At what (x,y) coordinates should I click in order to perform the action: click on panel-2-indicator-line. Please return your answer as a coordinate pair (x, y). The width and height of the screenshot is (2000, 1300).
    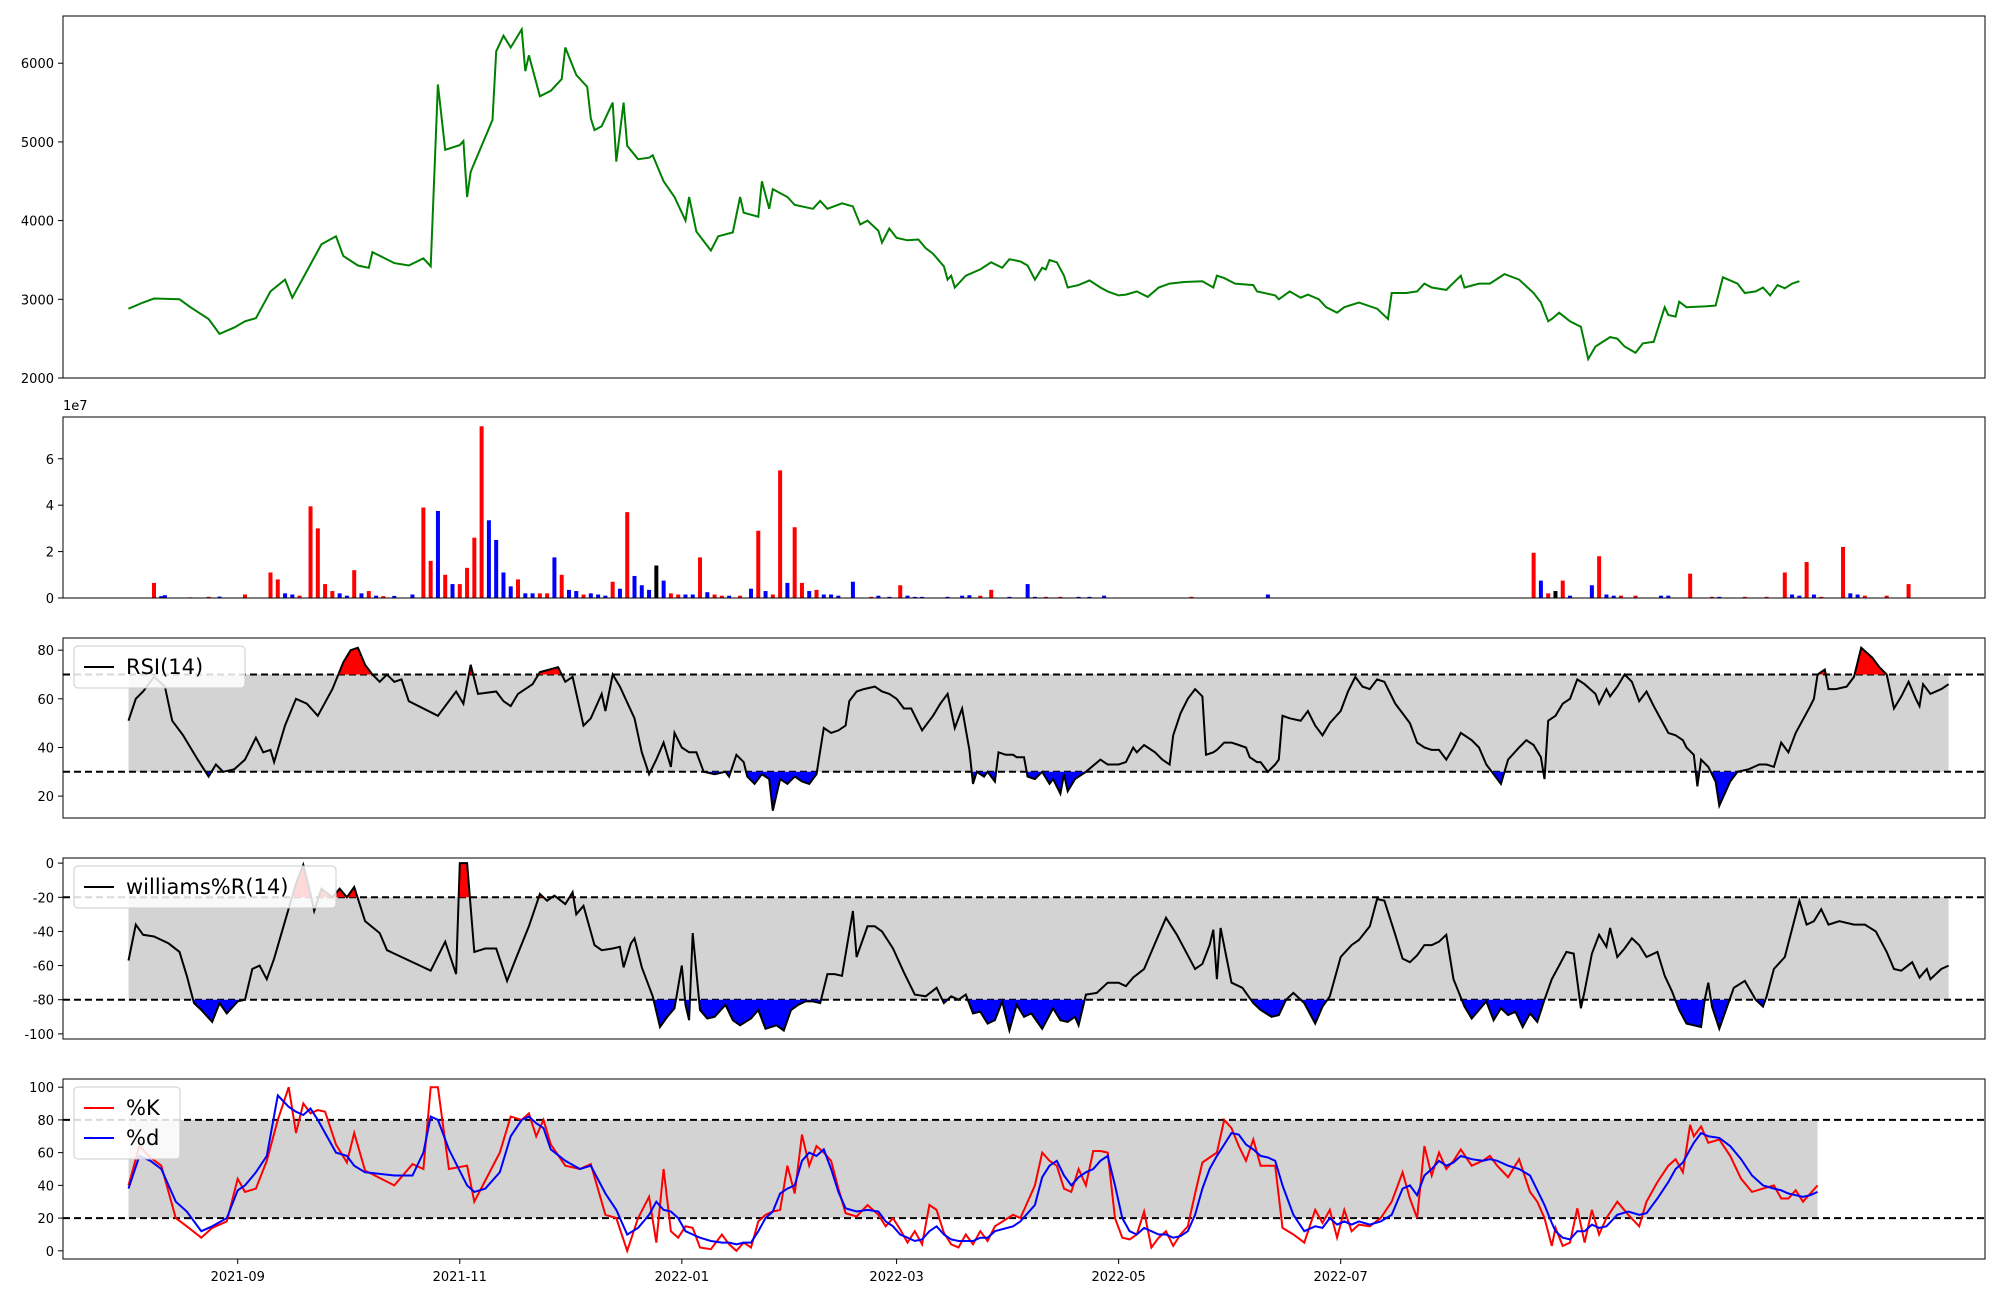
    Looking at the image, I should click on (1038, 728).